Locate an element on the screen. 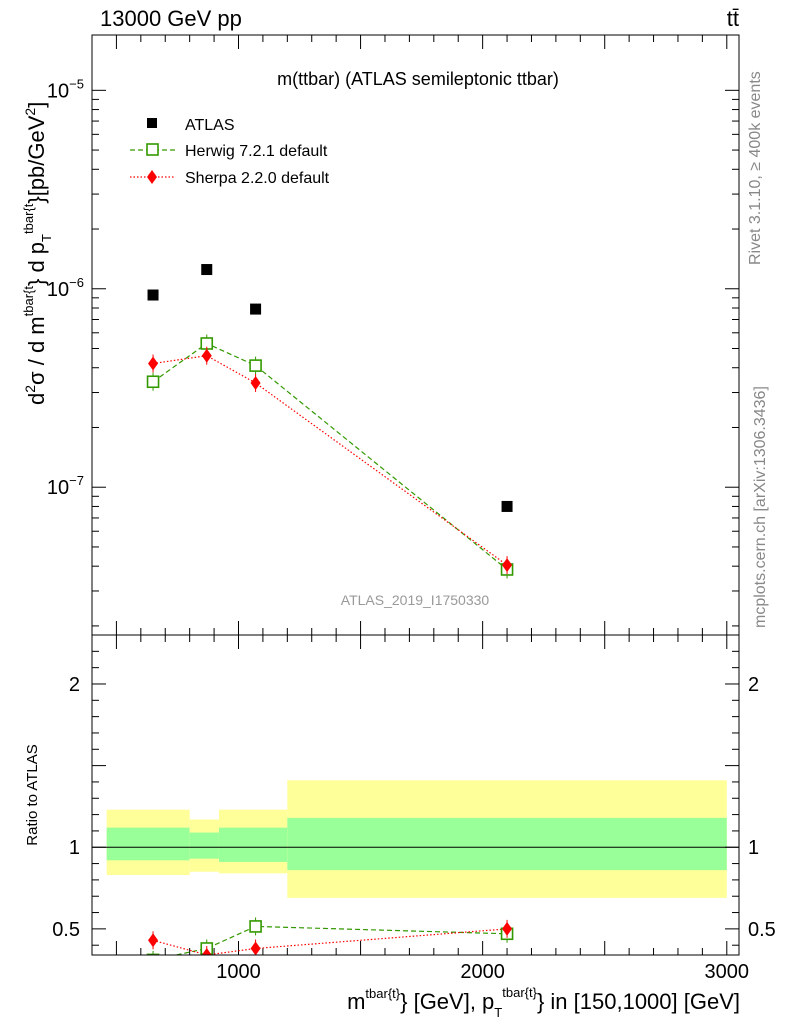  ratio-y-axis-label: Ratio to ATLAS is located at coordinates (32, 794).